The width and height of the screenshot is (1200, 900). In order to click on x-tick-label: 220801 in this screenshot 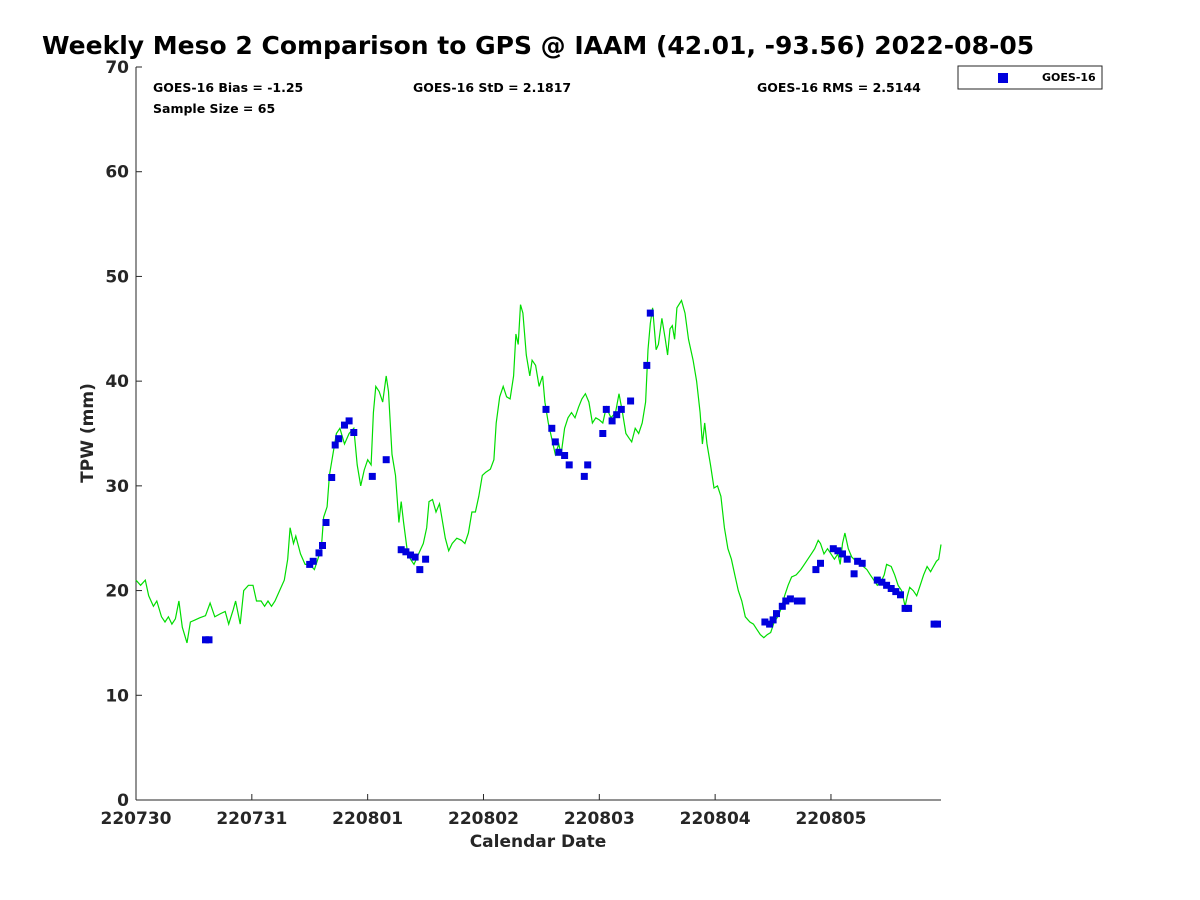, I will do `click(367, 819)`.